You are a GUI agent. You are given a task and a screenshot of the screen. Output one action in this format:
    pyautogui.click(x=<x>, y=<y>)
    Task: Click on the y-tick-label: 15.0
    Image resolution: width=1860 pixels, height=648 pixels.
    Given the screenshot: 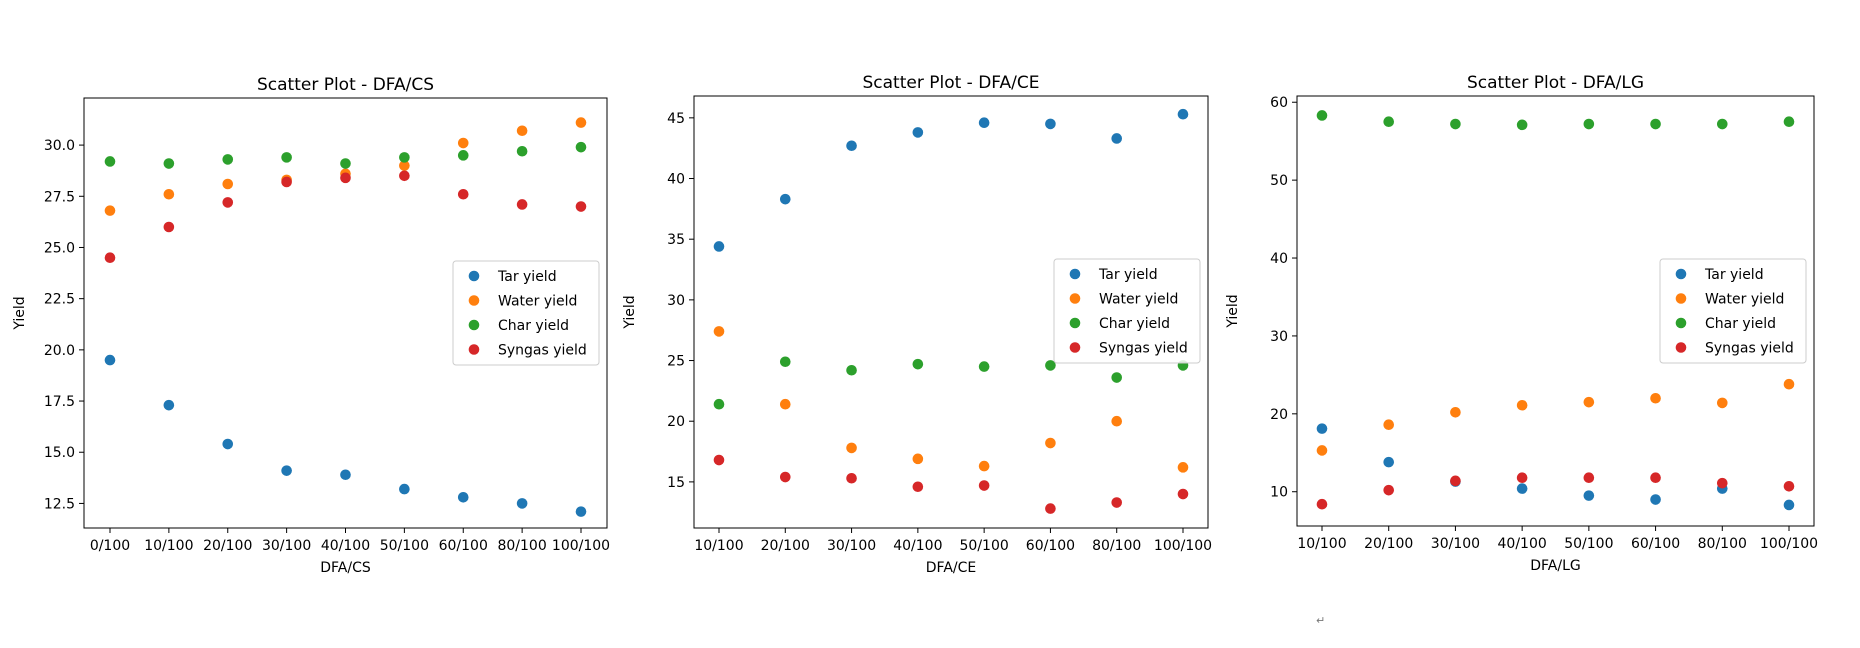 What is the action you would take?
    pyautogui.click(x=59, y=453)
    